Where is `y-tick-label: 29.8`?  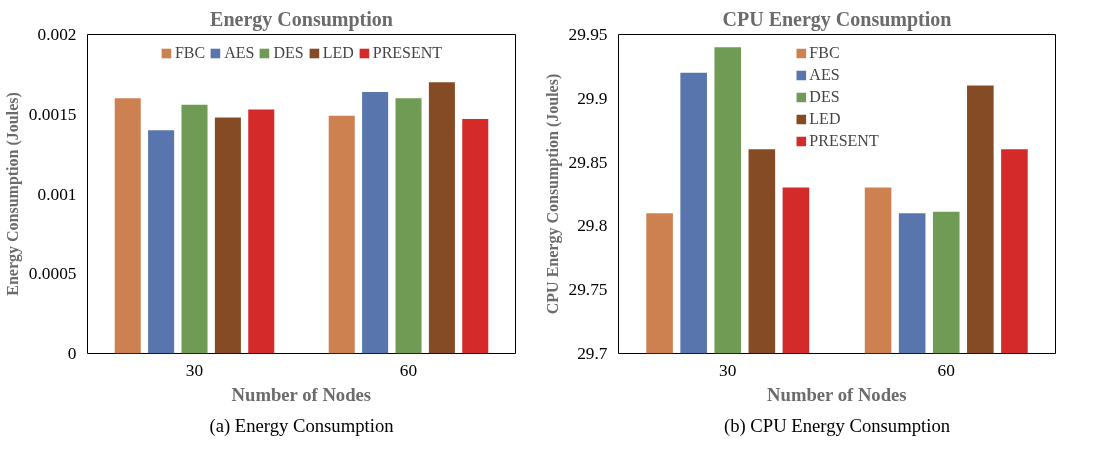 y-tick-label: 29.8 is located at coordinates (592, 226).